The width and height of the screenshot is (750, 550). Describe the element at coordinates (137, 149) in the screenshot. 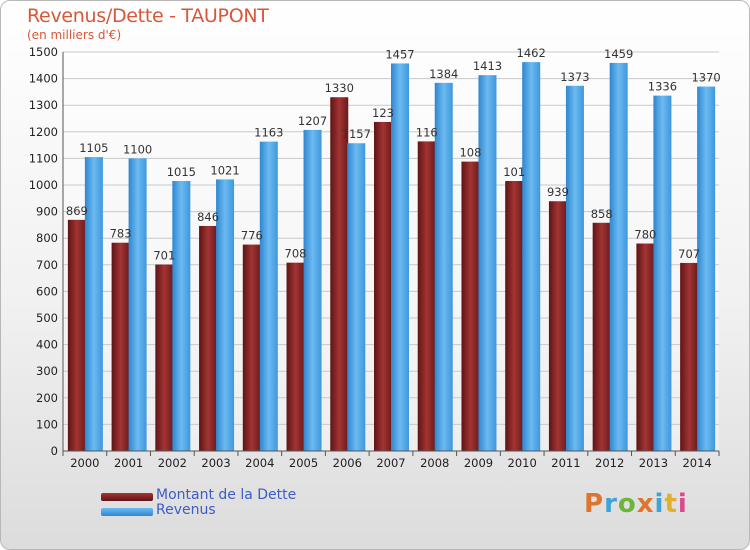

I see `data-label-revenue: 1100` at that location.